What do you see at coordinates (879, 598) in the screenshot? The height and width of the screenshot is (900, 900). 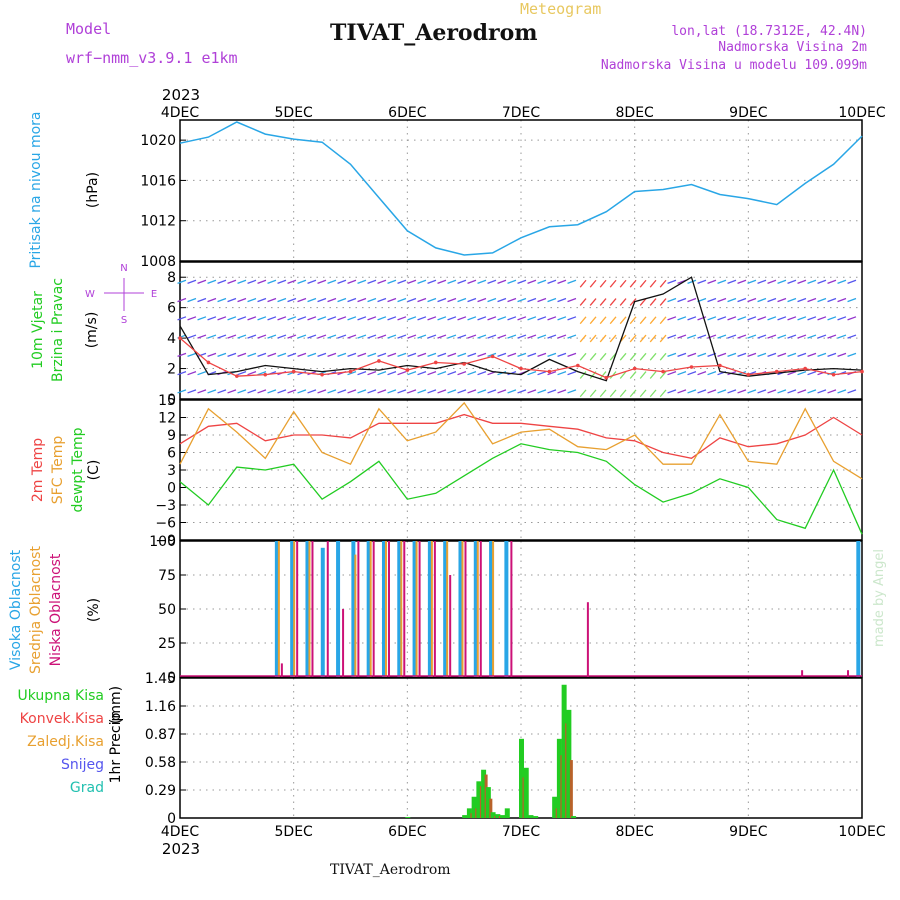 I see `watermark: made by Angel` at bounding box center [879, 598].